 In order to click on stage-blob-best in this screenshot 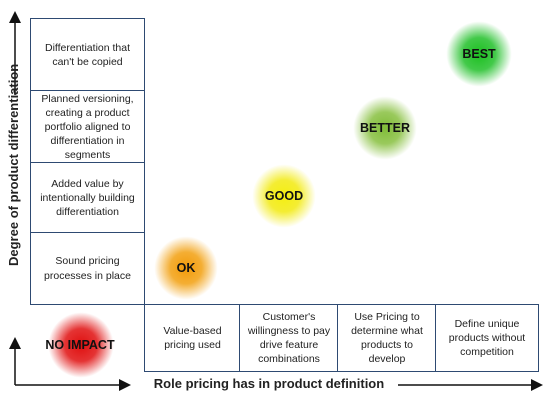, I will do `click(479, 54)`.